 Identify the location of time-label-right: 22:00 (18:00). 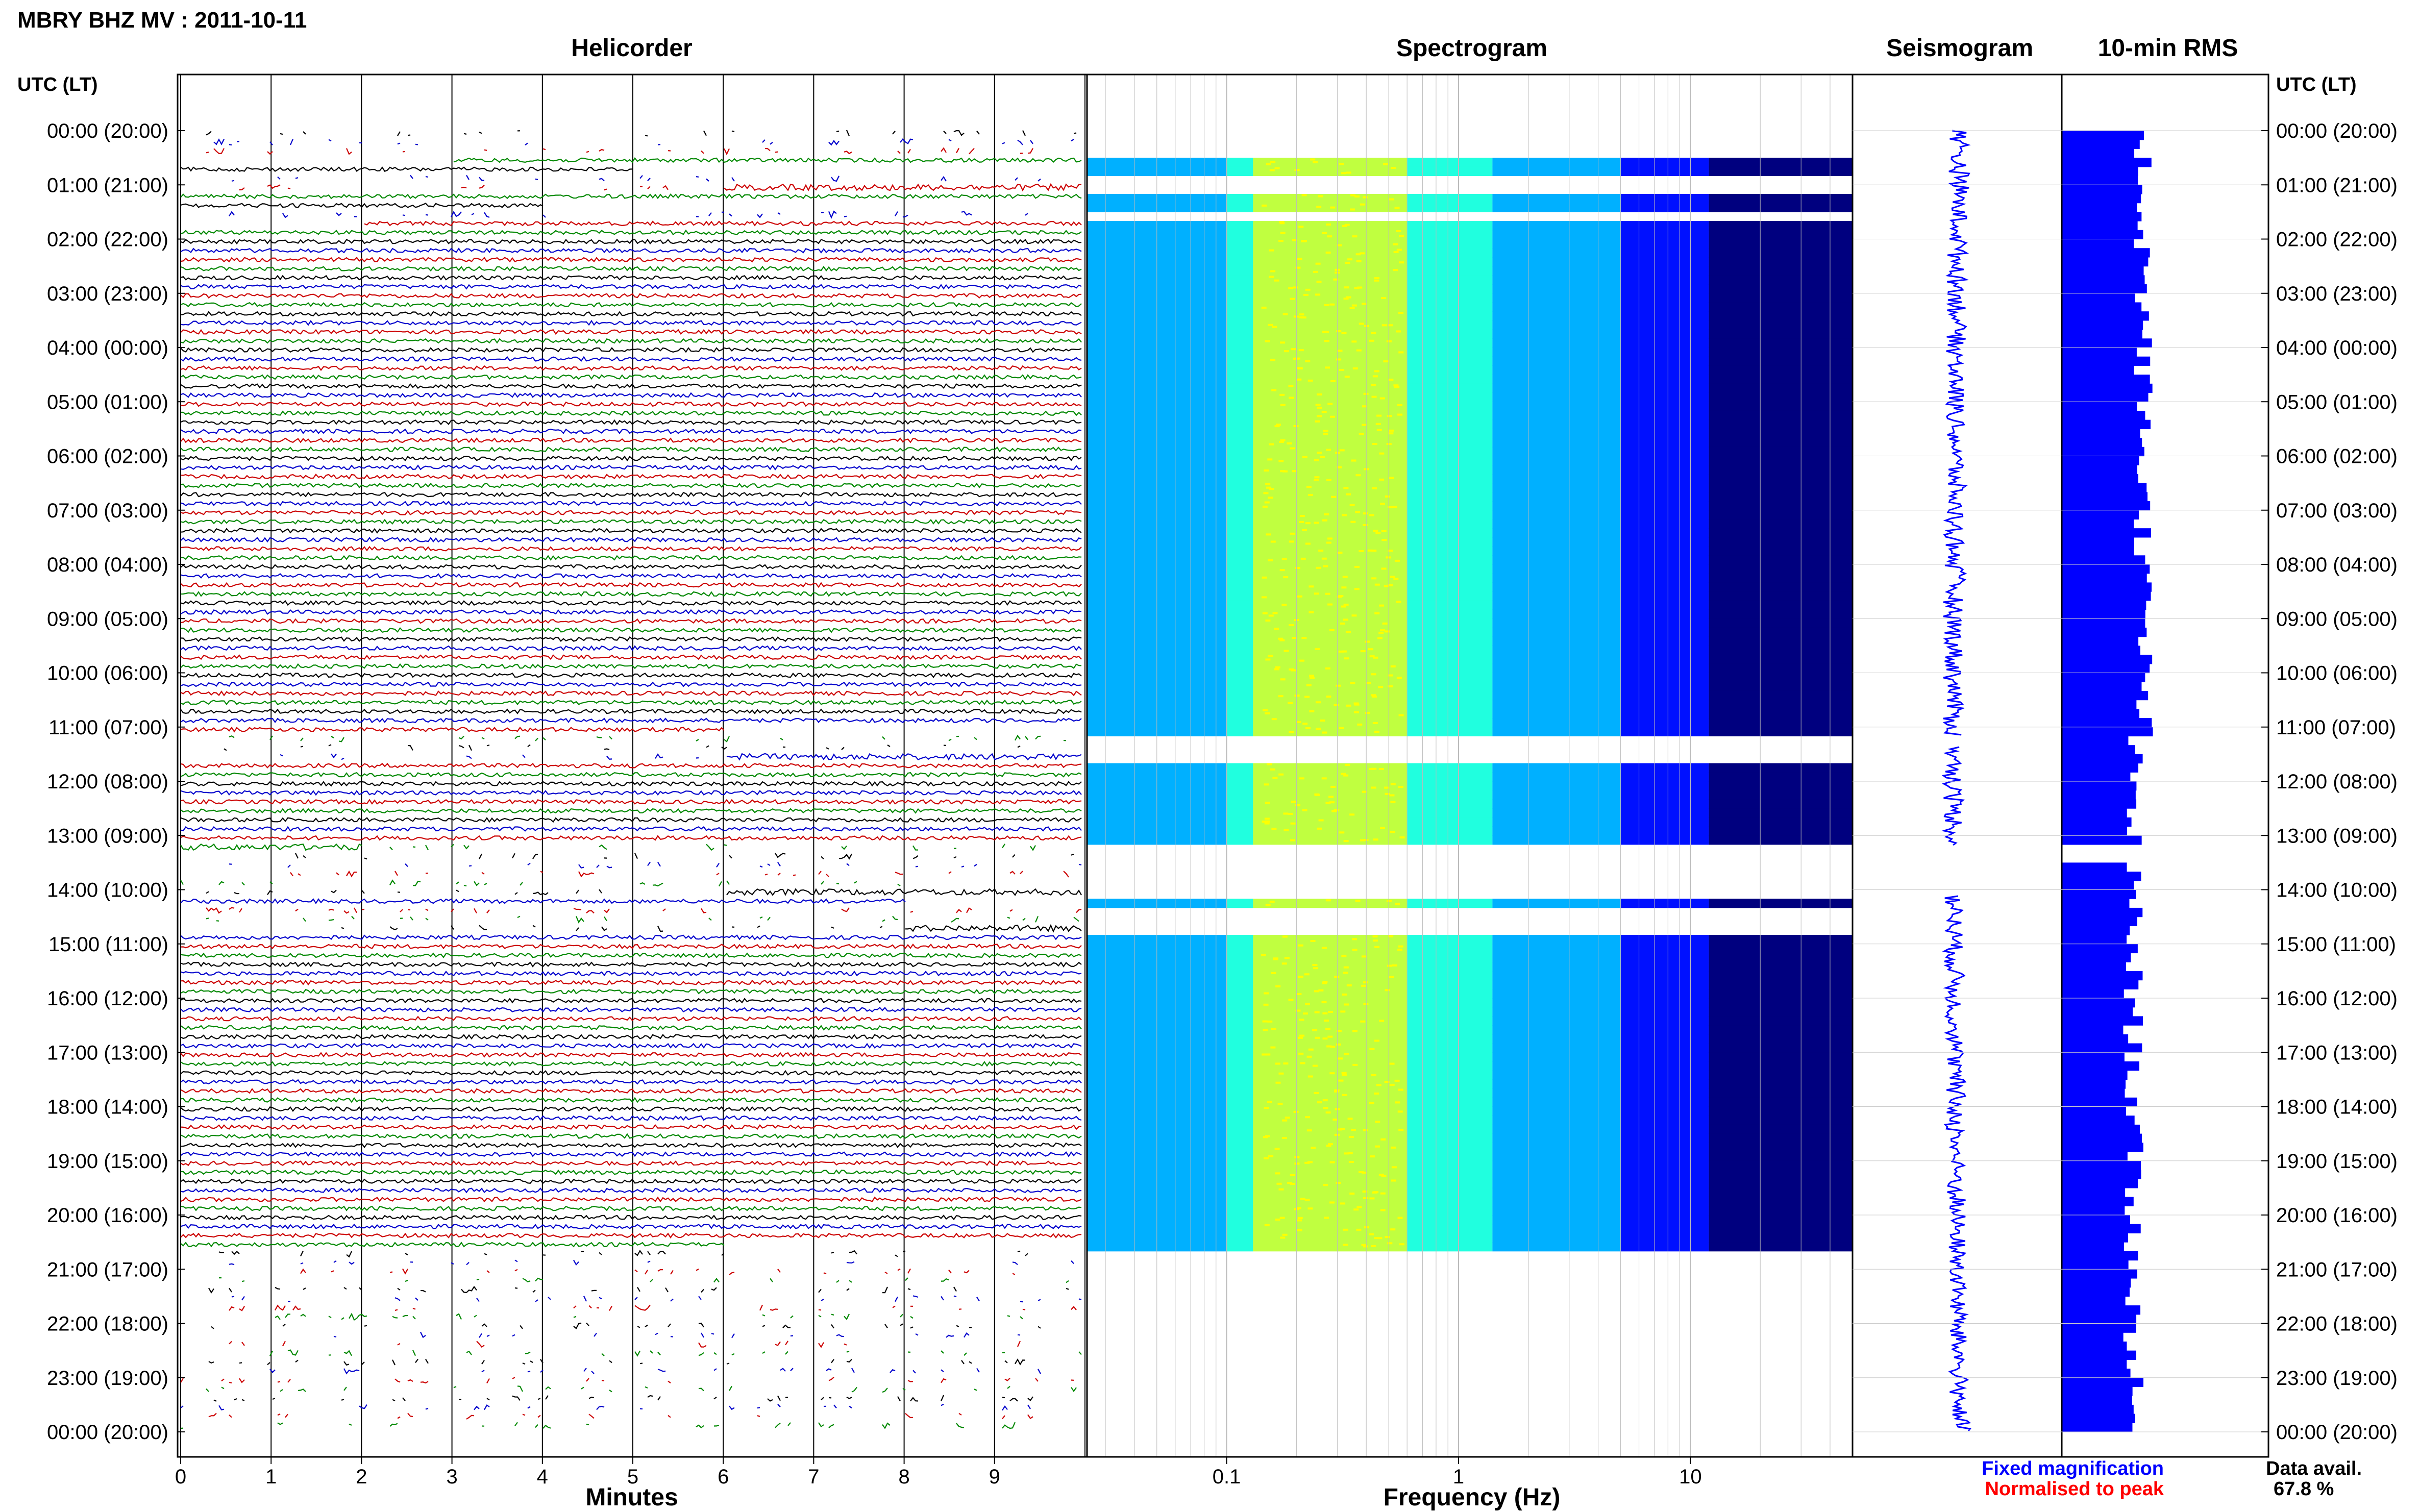
(2337, 1324).